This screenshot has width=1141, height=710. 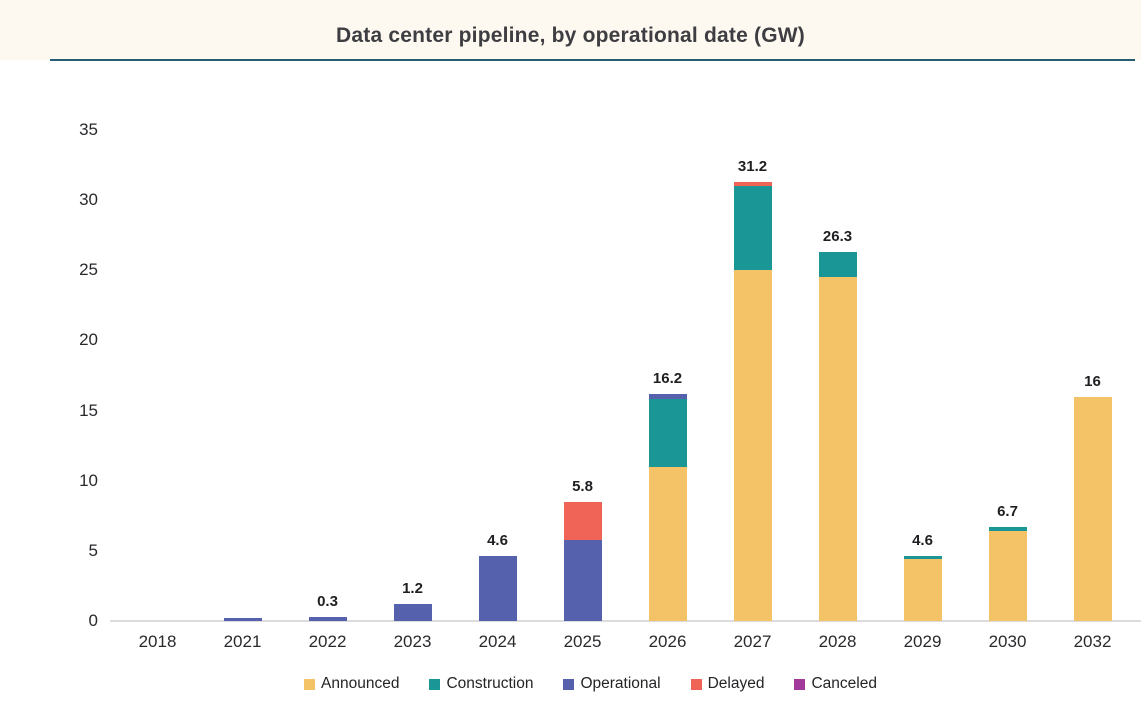 What do you see at coordinates (1007, 512) in the screenshot?
I see `bar-value-label: 6.7` at bounding box center [1007, 512].